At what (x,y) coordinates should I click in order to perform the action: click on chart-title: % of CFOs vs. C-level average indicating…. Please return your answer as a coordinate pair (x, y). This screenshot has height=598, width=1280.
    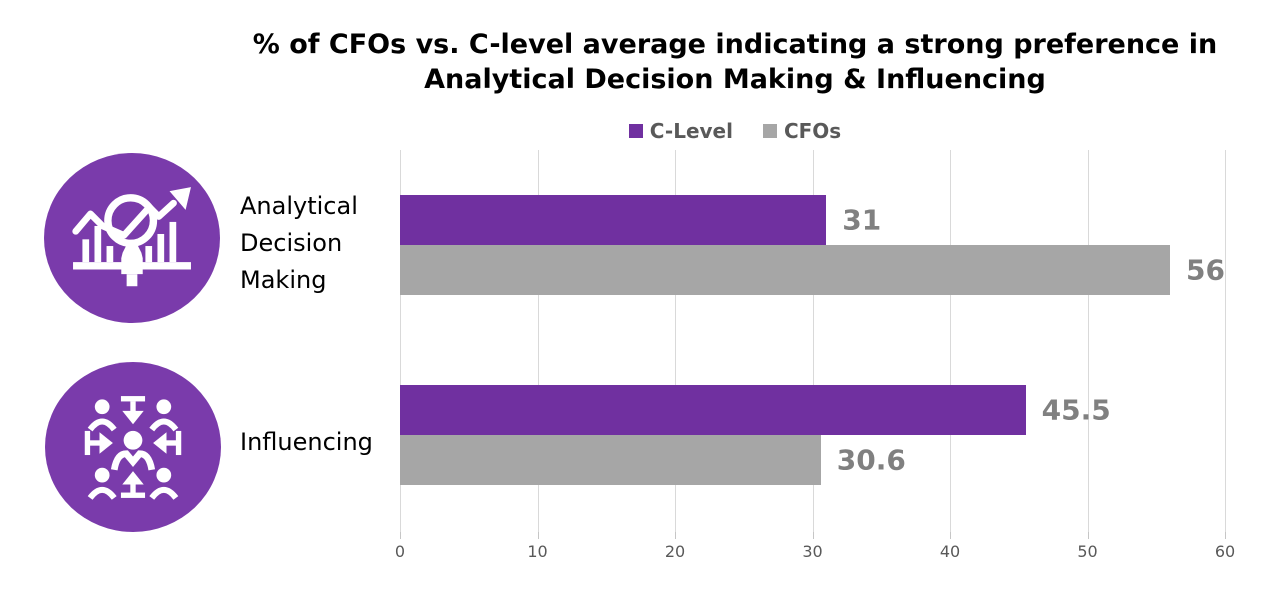
    Looking at the image, I should click on (735, 62).